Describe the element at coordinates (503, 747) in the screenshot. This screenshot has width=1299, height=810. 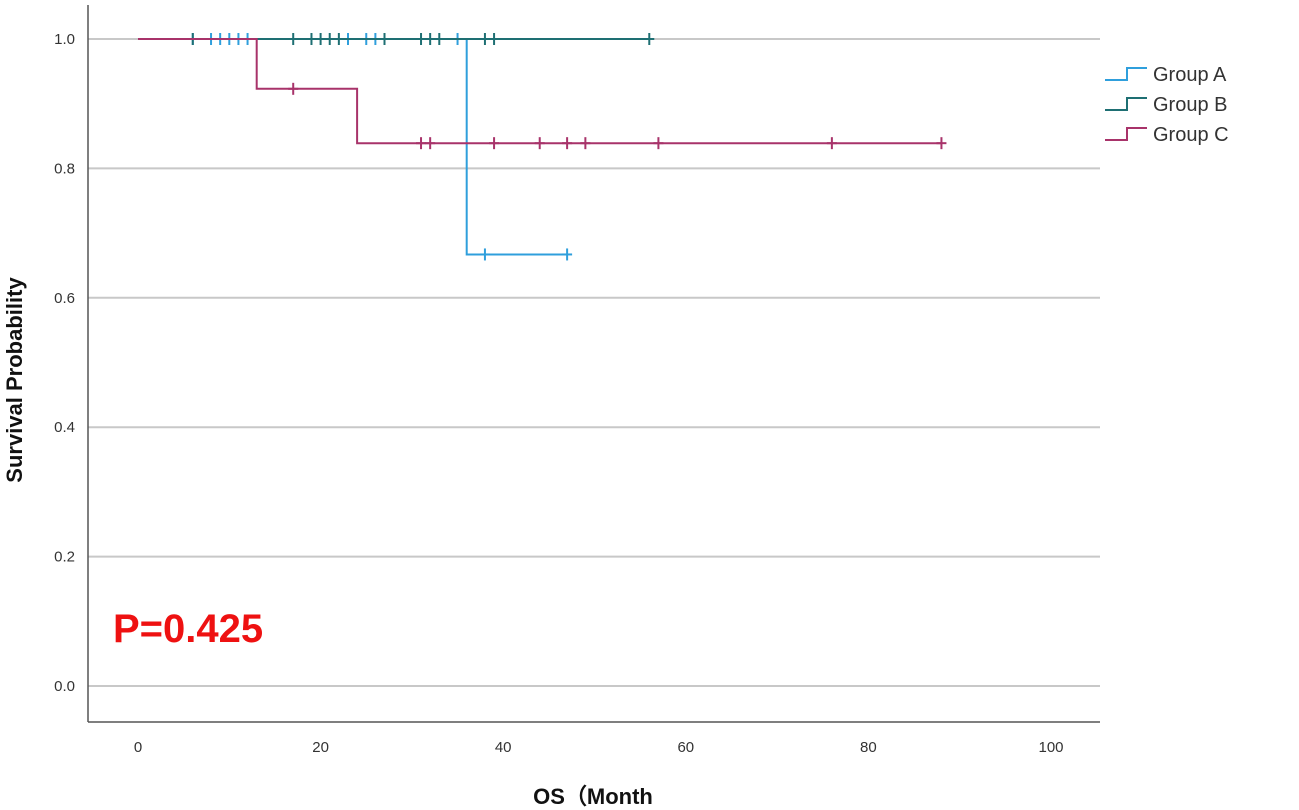
I see `x-tick-label: 40` at that location.